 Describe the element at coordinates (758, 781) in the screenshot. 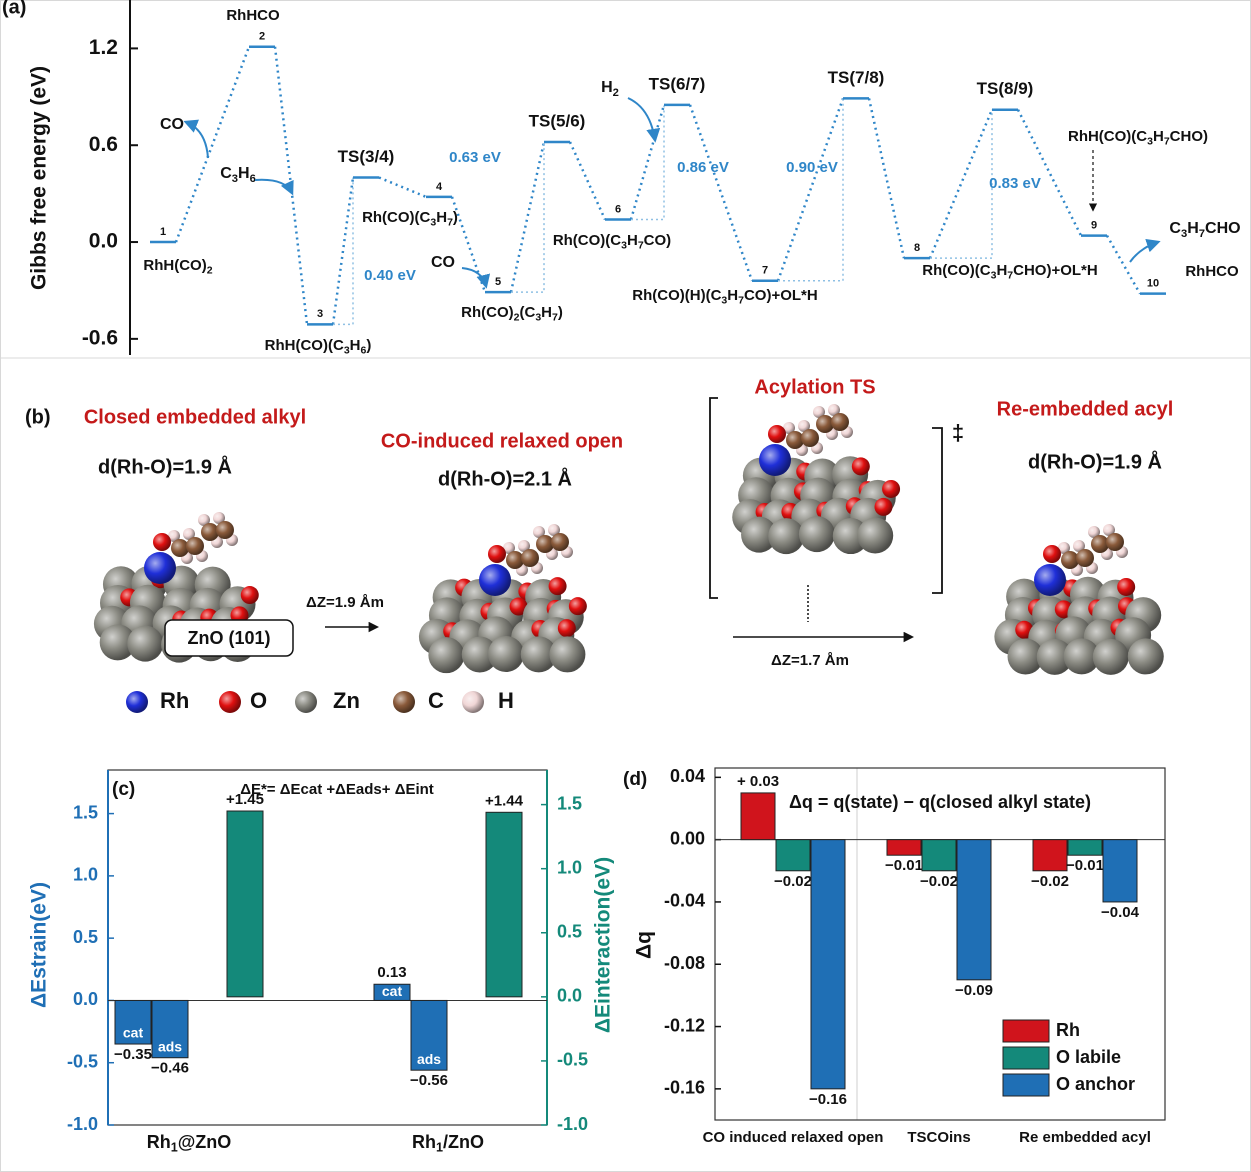

I see `value-label: + 0.03` at that location.